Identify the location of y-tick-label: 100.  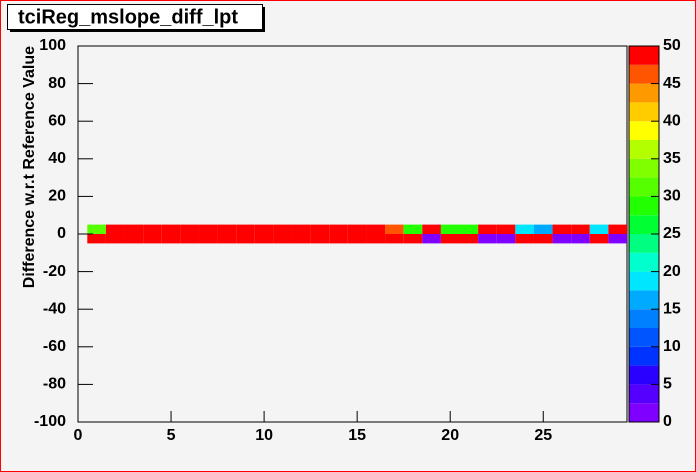
(52, 45).